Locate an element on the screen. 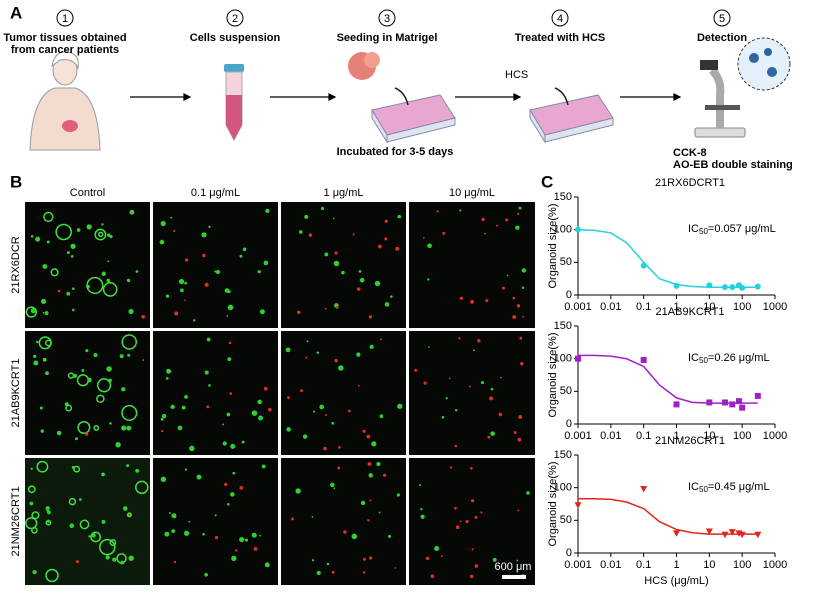  x-tick-label: 100 is located at coordinates (742, 307).